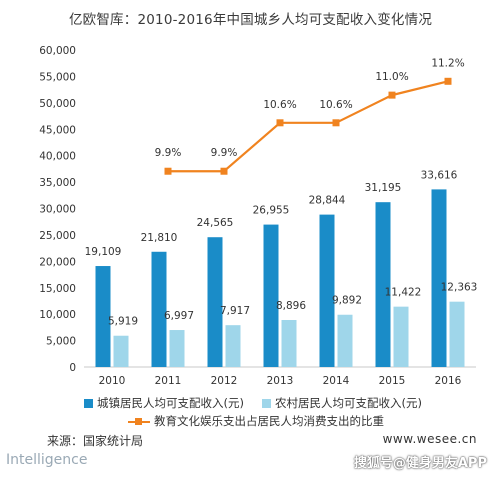 The image size is (501, 478). Describe the element at coordinates (57, 104) in the screenshot. I see `y-tick-label: 50,000` at that location.